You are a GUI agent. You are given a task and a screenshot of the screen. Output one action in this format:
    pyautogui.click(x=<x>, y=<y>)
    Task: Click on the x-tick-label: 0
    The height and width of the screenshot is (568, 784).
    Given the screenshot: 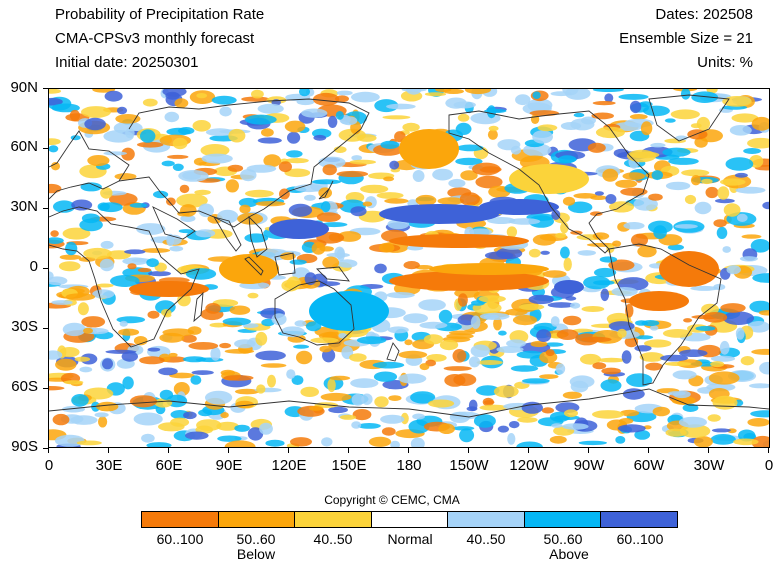 What is the action you would take?
    pyautogui.click(x=49, y=465)
    